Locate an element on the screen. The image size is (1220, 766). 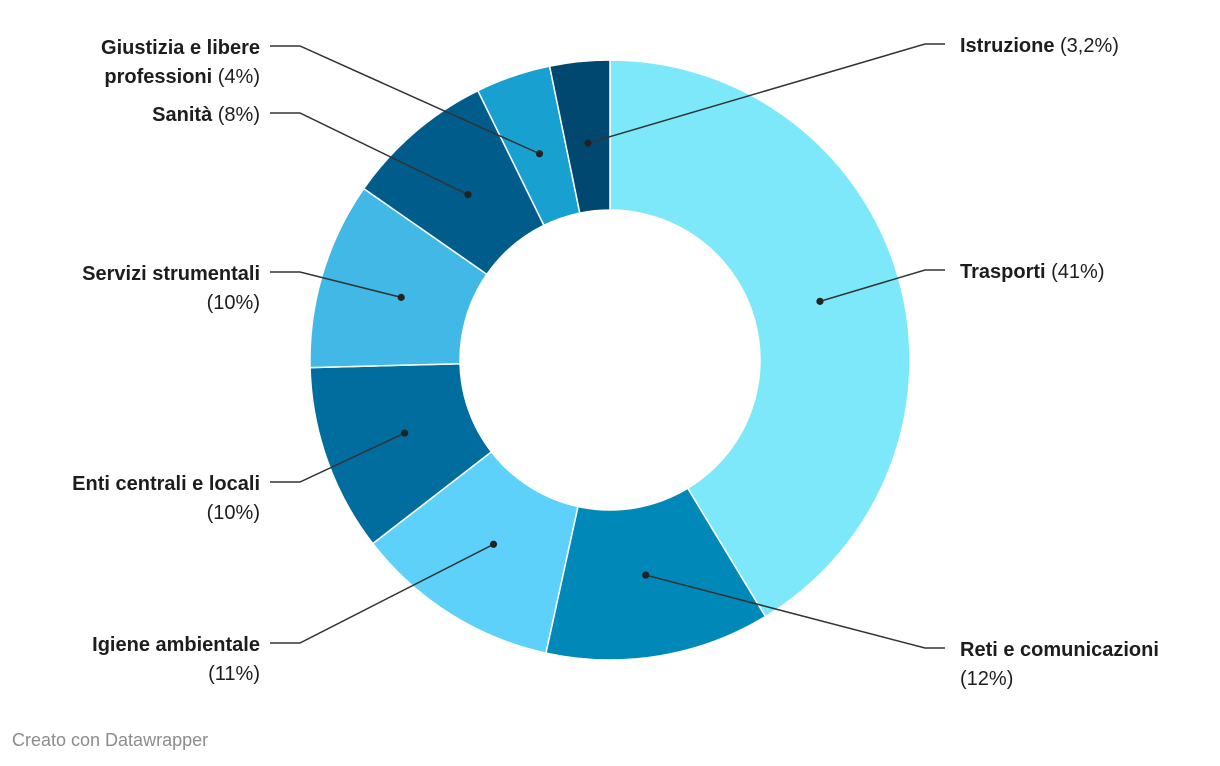
label-reti-e-comunicazioni-line2: (12%) is located at coordinates (986, 679).